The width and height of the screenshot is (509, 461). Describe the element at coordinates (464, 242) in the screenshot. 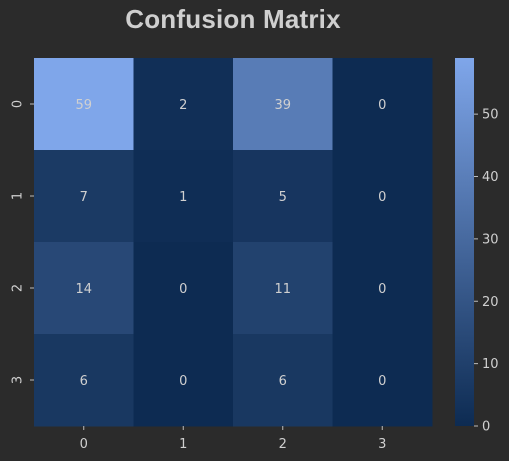

I see `colorbar-gradient` at that location.